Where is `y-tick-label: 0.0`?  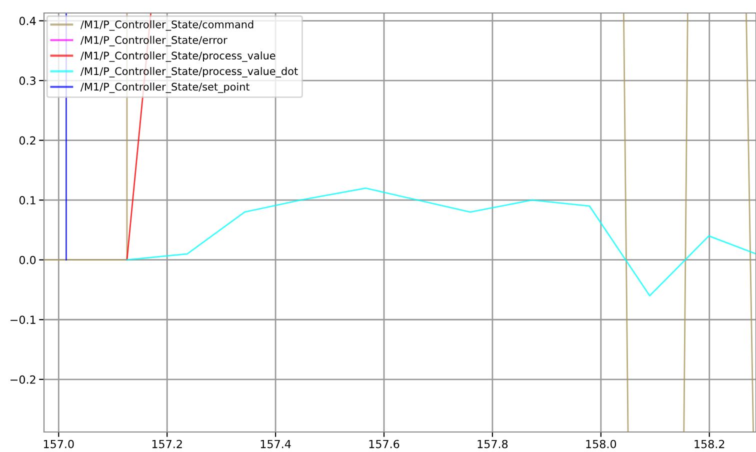
y-tick-label: 0.0 is located at coordinates (27, 260).